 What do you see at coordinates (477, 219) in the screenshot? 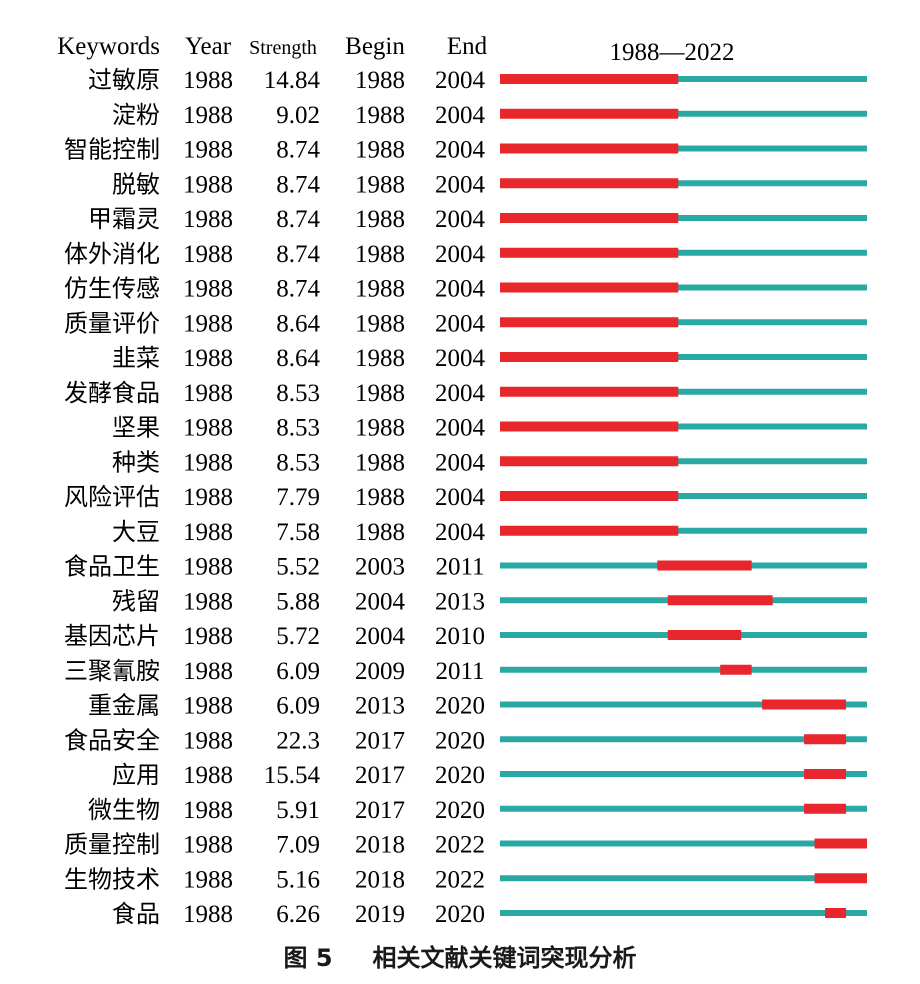
I see `table-row: 甲霜灵 1988 8.74 1988 2004` at bounding box center [477, 219].